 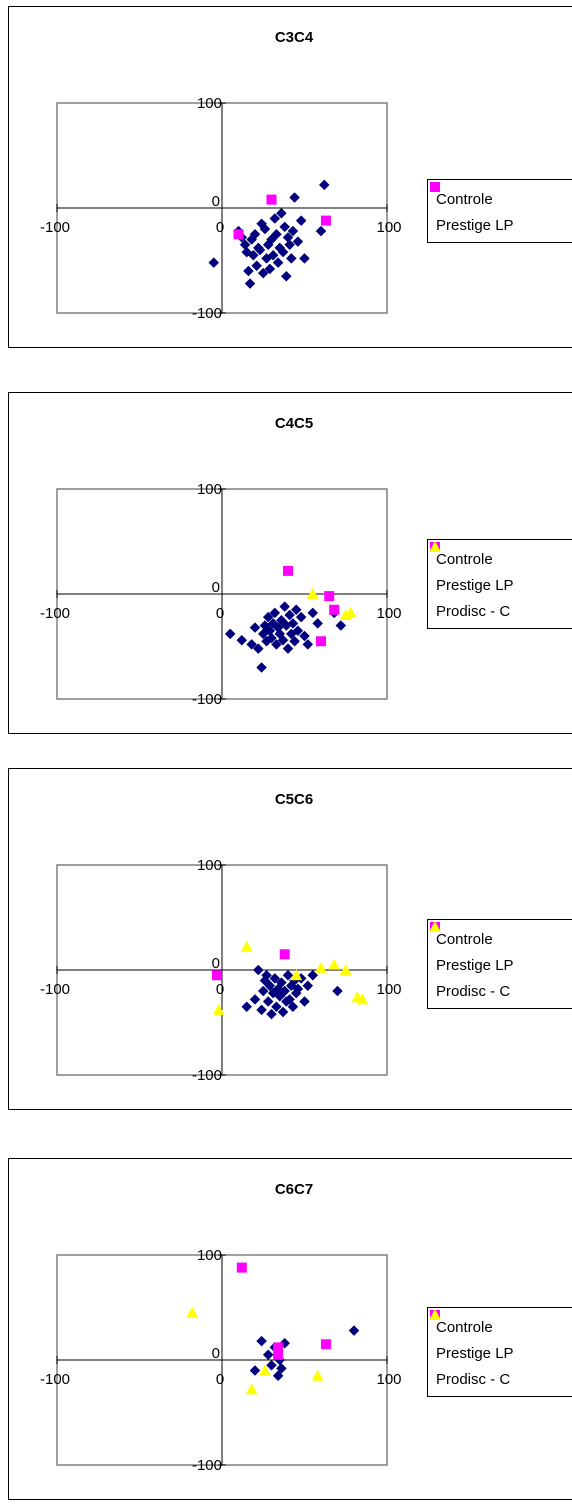 I want to click on scatter-plot-c5c6: 100 0 -100 -100 0 100, so click(x=221, y=970).